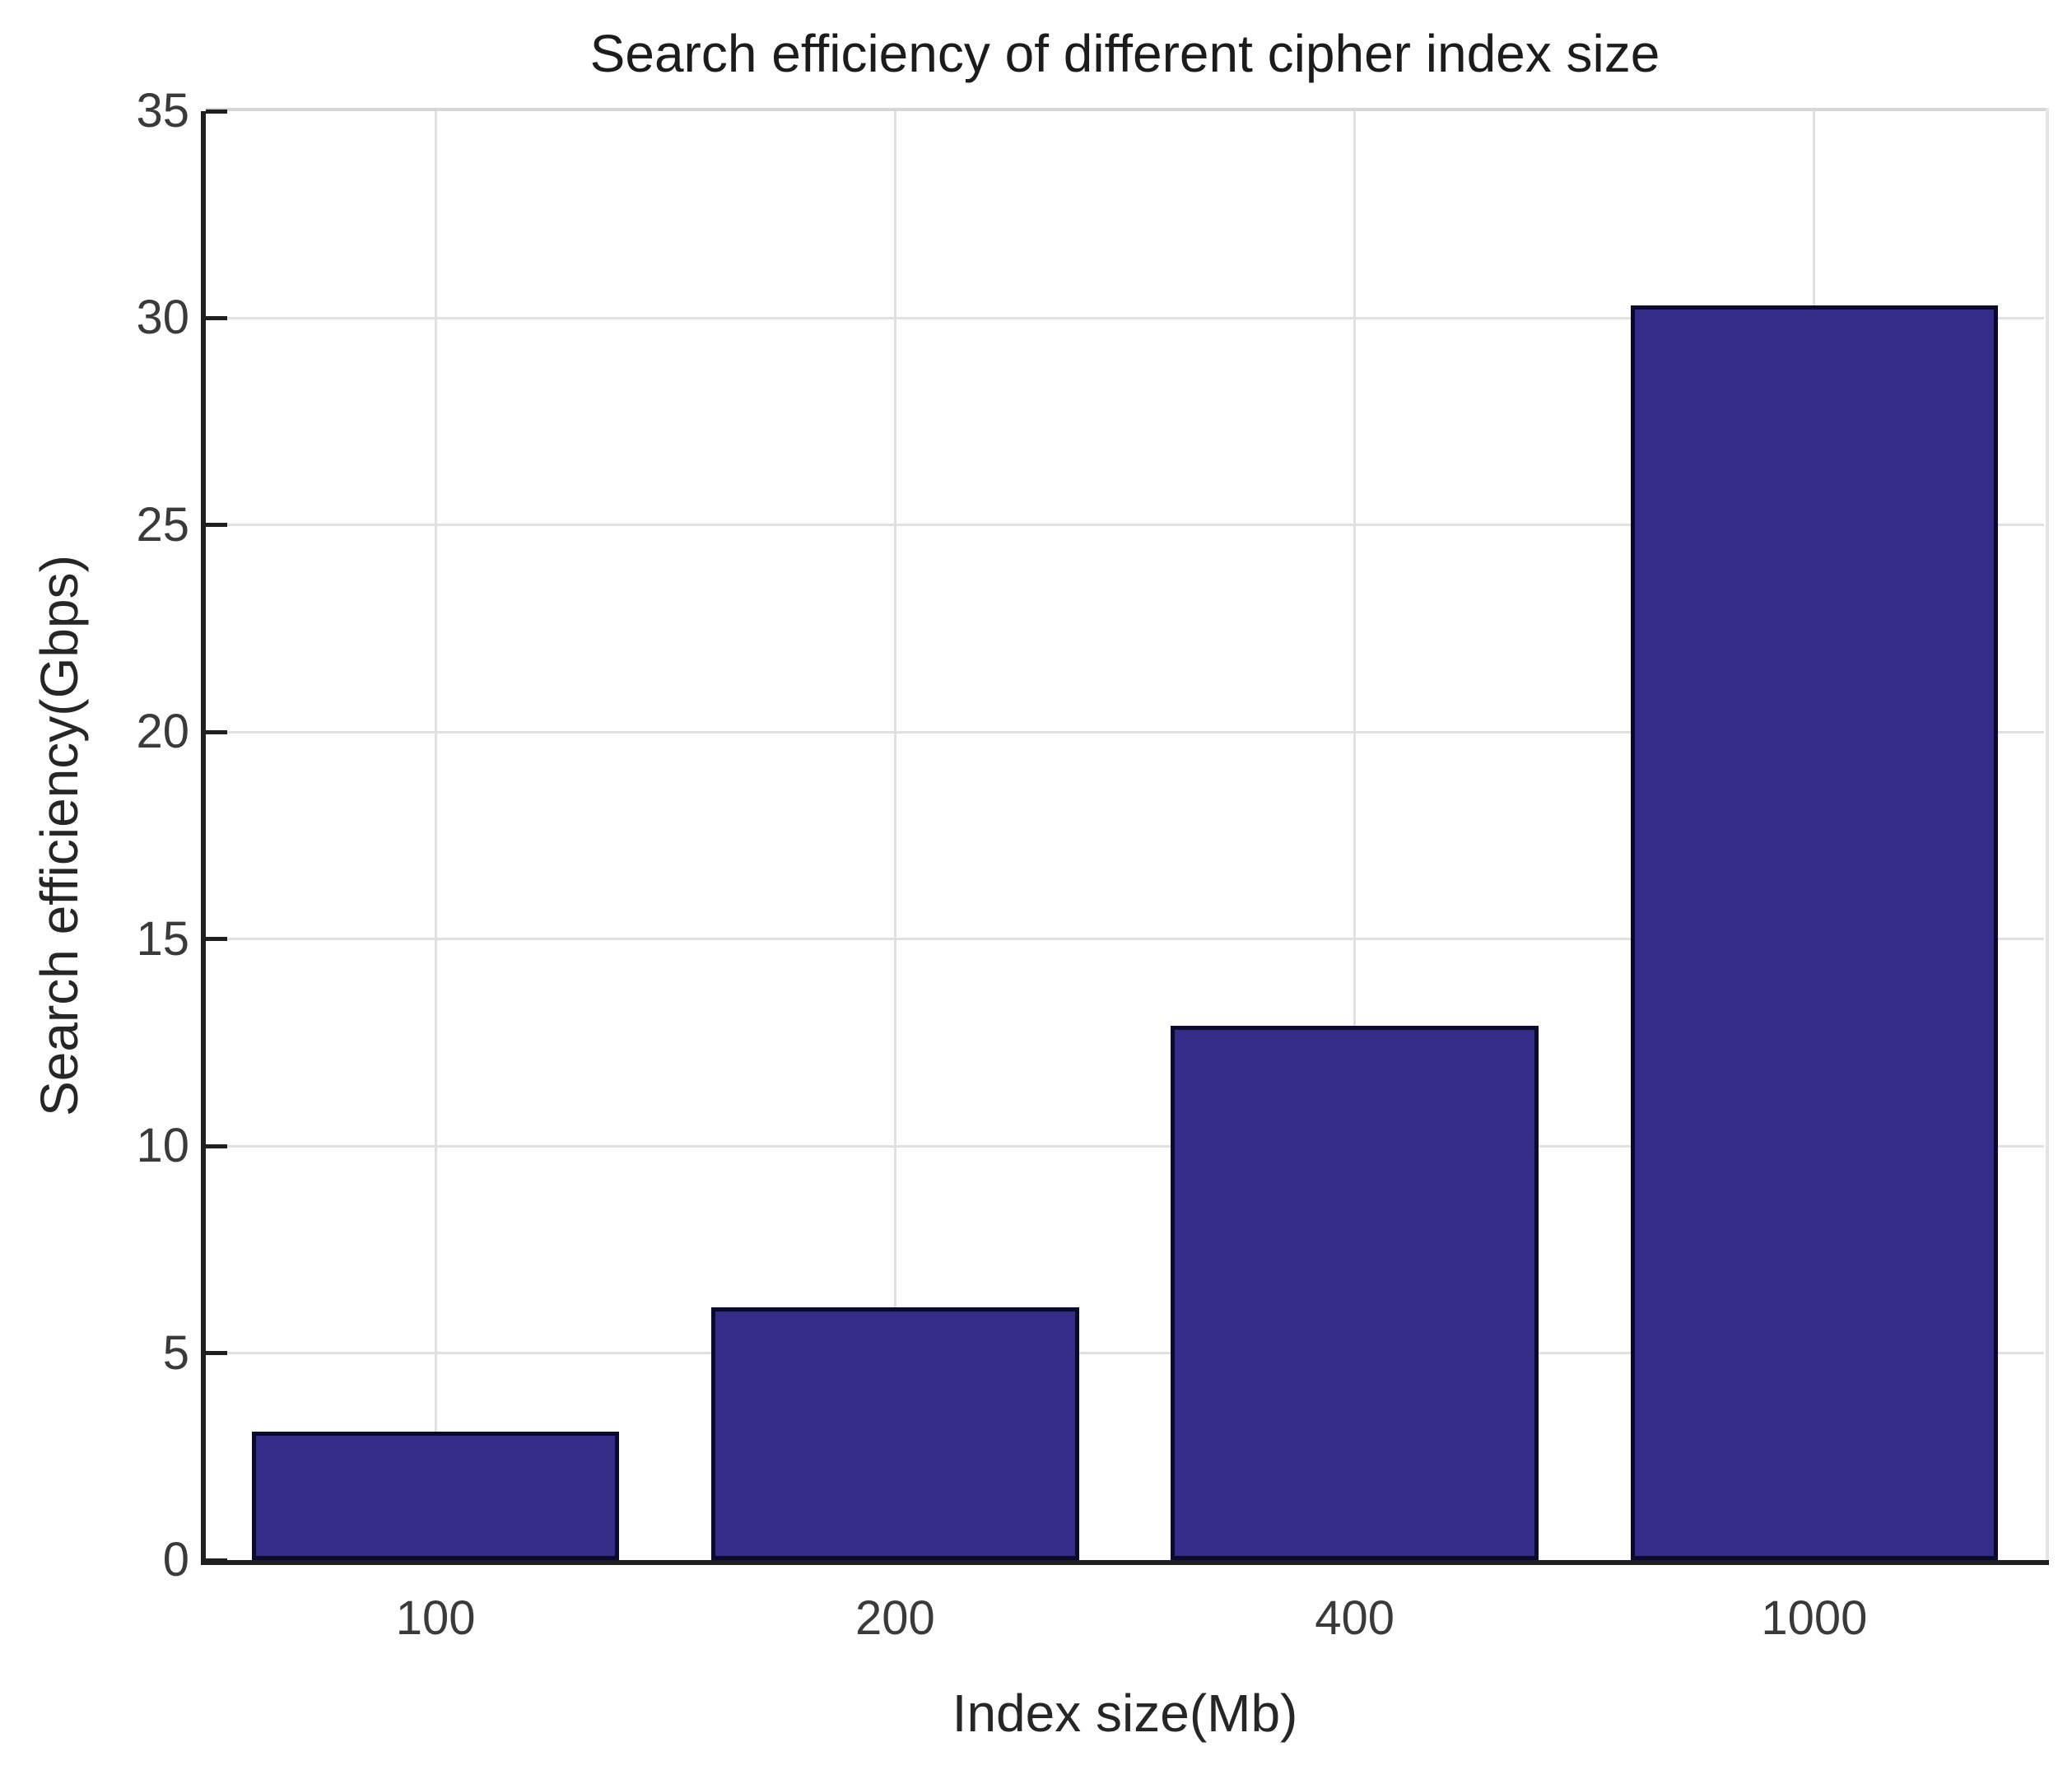 This screenshot has height=1770, width=2072. What do you see at coordinates (175, 1559) in the screenshot?
I see `y-tick-label: 0` at bounding box center [175, 1559].